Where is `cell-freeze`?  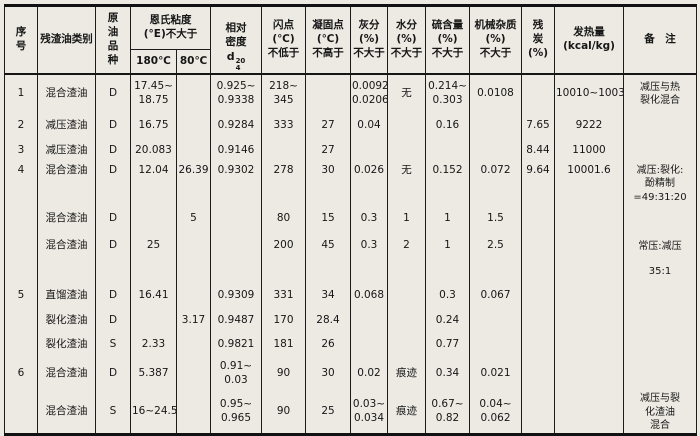 cell-freeze is located at coordinates (328, 271).